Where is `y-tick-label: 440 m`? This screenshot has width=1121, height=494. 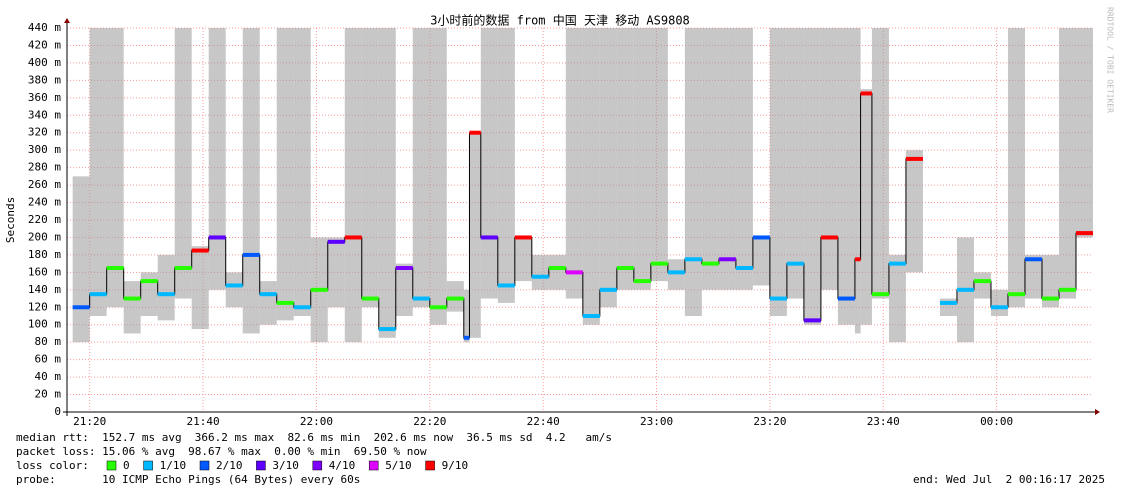 y-tick-label: 440 m is located at coordinates (44, 27).